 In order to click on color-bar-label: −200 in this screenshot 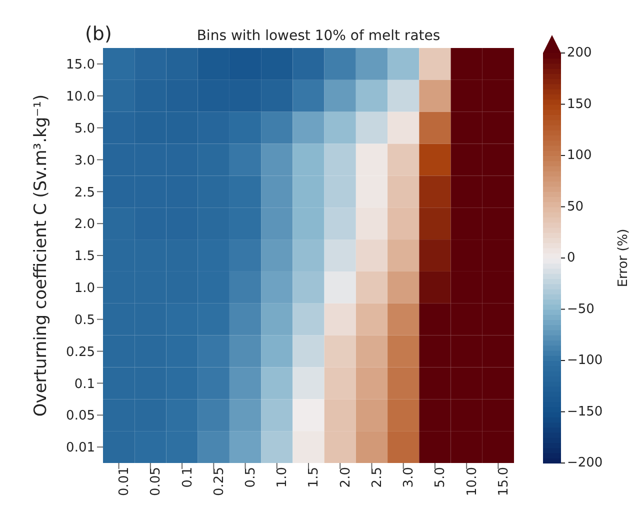, I will do `click(585, 463)`.